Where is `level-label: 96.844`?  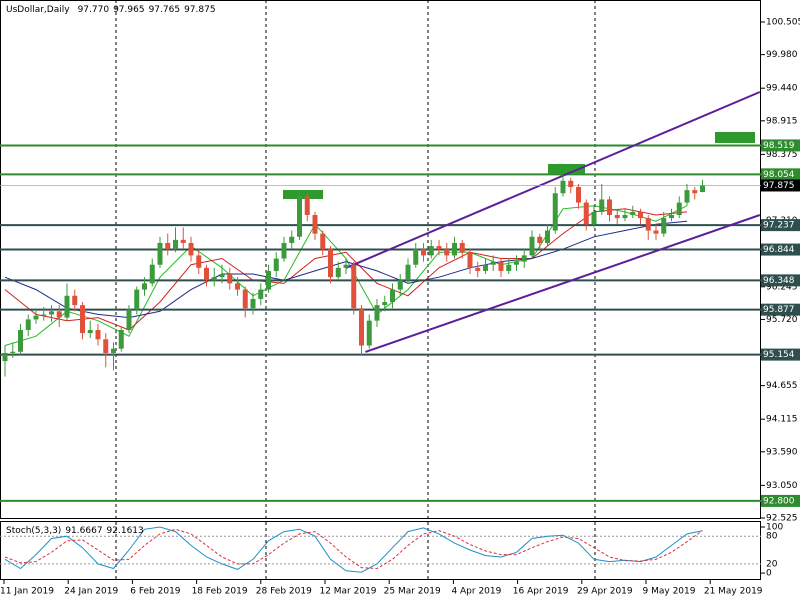
level-label: 96.844 is located at coordinates (779, 250).